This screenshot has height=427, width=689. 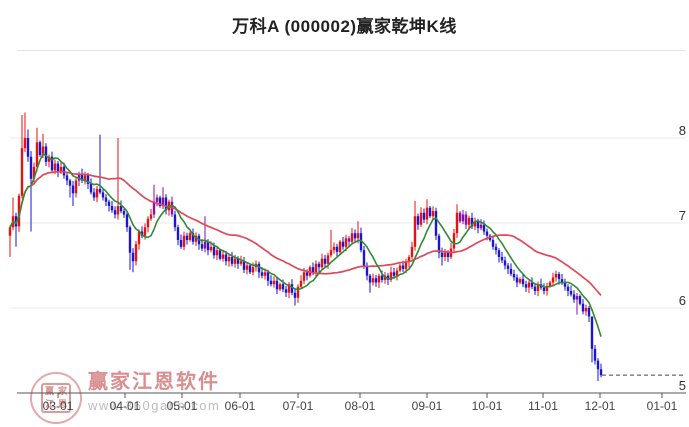 What do you see at coordinates (682, 258) in the screenshot?
I see `y-axis-labels: 8 7 6 5` at bounding box center [682, 258].